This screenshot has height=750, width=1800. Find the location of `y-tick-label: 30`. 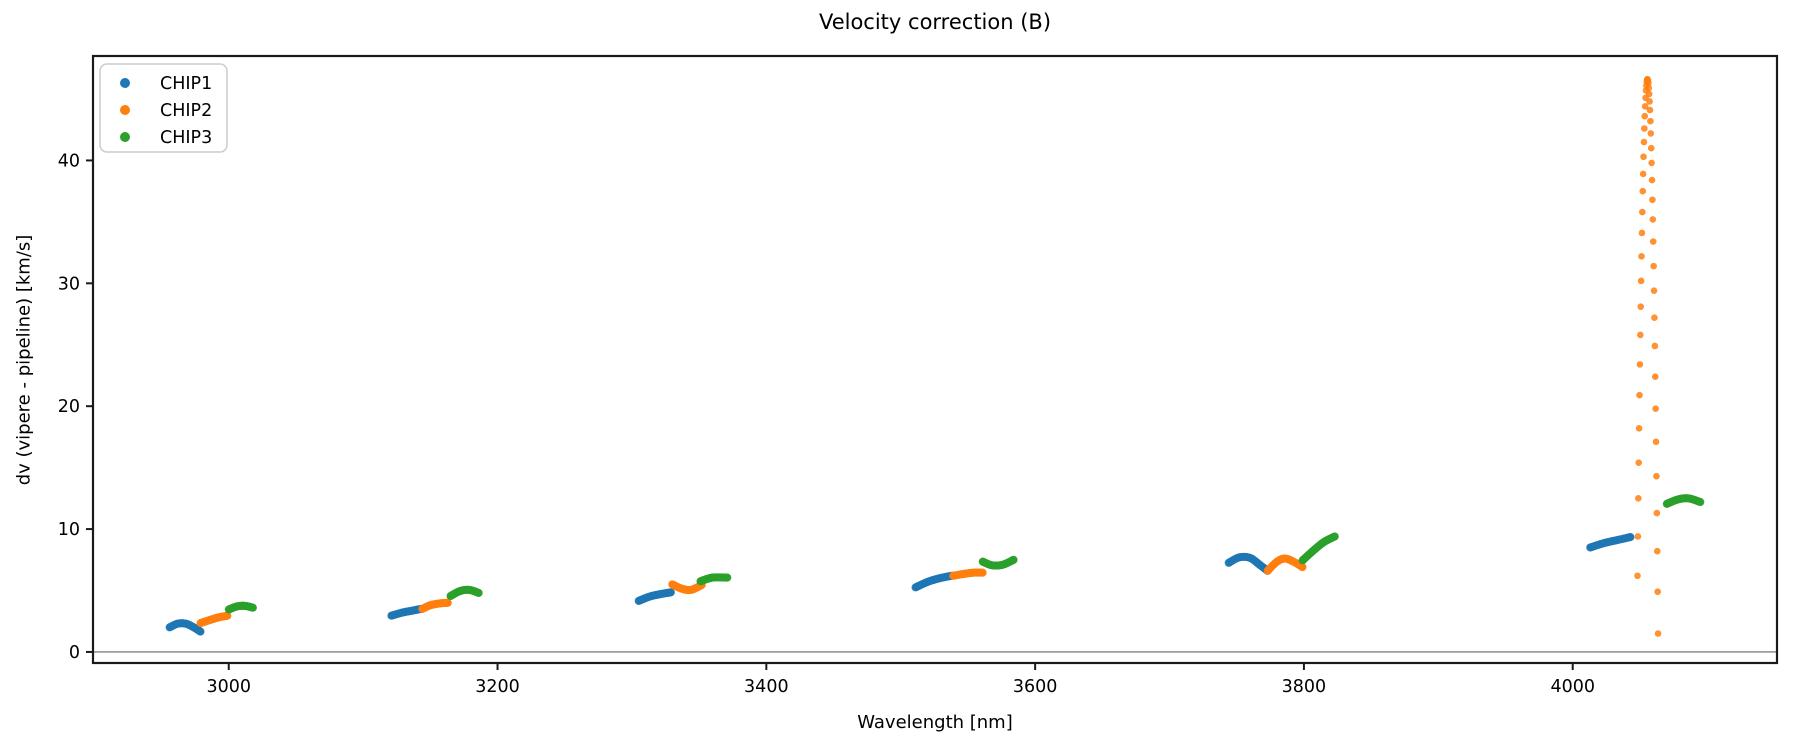

y-tick-label: 30 is located at coordinates (69, 284).